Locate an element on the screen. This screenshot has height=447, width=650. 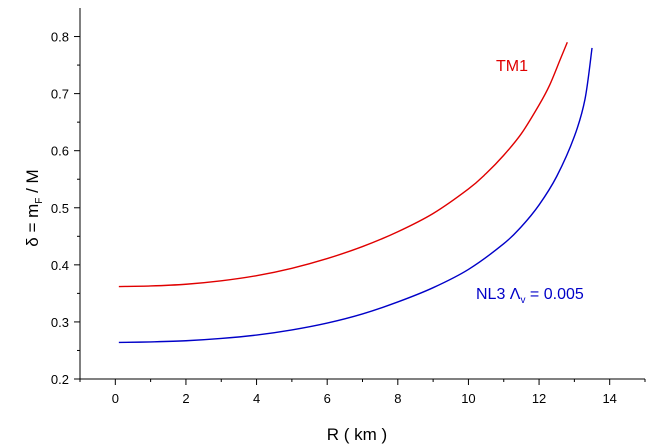
y-tick-label: 0.7 is located at coordinates (60, 94).